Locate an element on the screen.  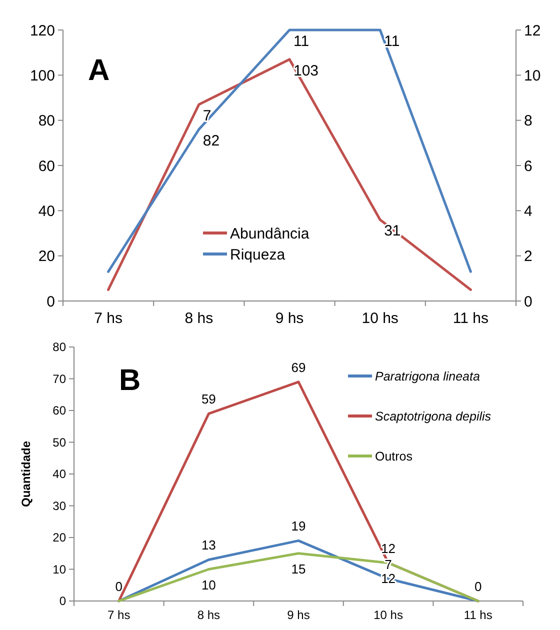
legend-label: Outros is located at coordinates (394, 456).